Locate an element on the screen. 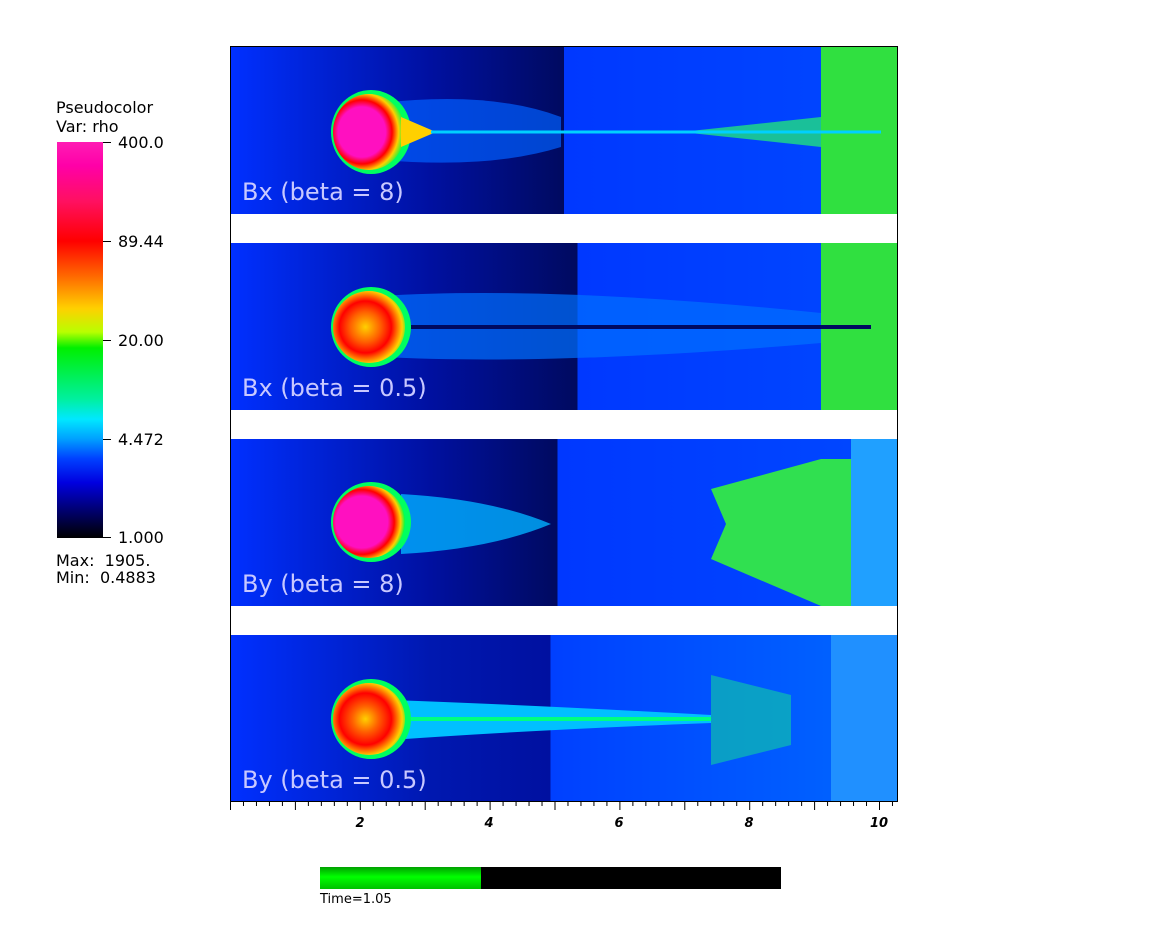 The height and width of the screenshot is (943, 1149). legend-title: Pseudocolor is located at coordinates (105, 107).